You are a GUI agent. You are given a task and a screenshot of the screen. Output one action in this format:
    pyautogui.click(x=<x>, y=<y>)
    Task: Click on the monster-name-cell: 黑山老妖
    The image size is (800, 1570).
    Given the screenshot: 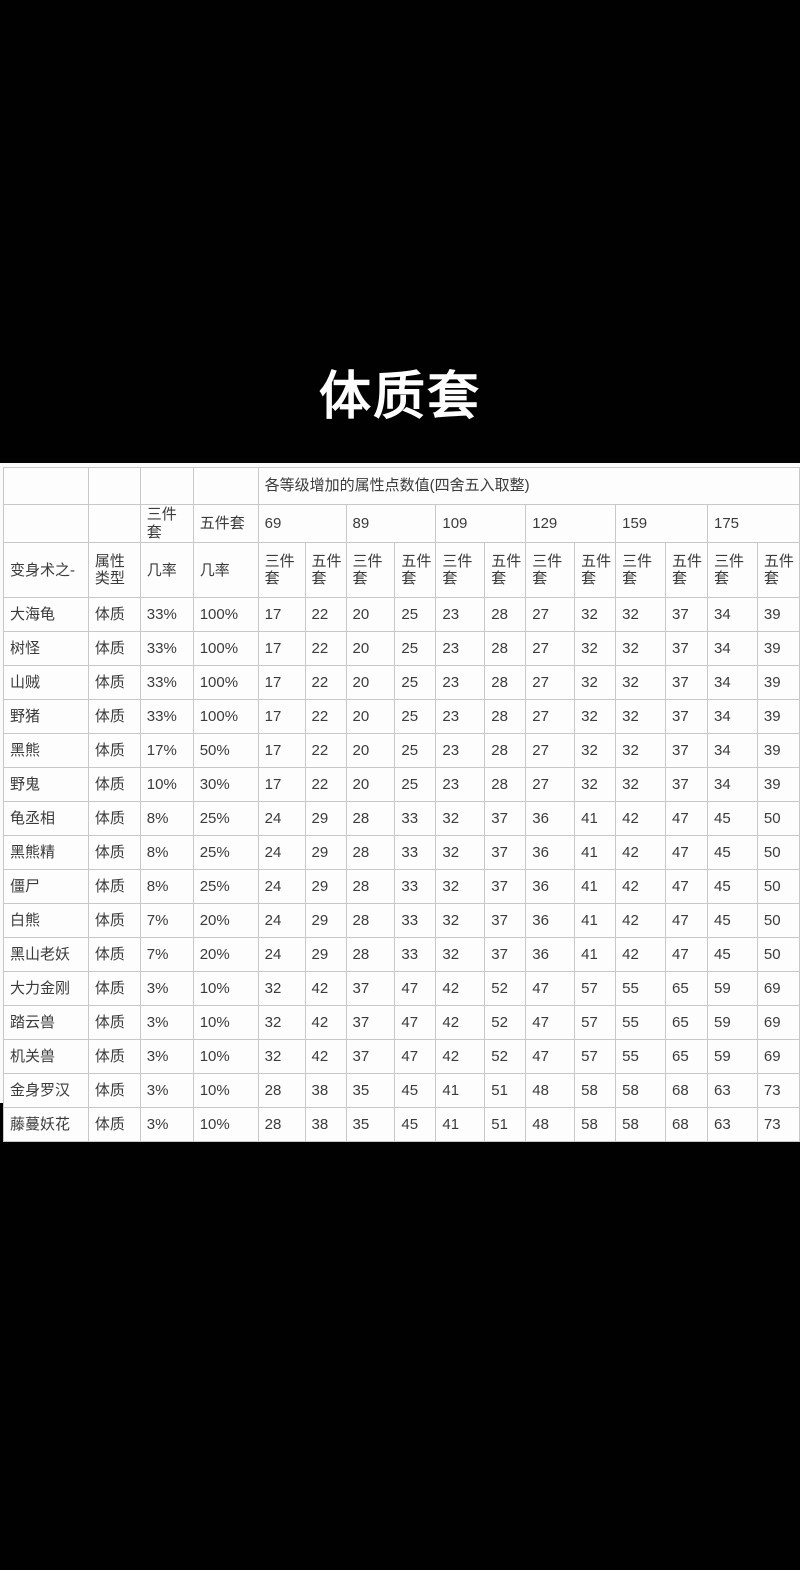 What is the action you would take?
    pyautogui.click(x=46, y=955)
    